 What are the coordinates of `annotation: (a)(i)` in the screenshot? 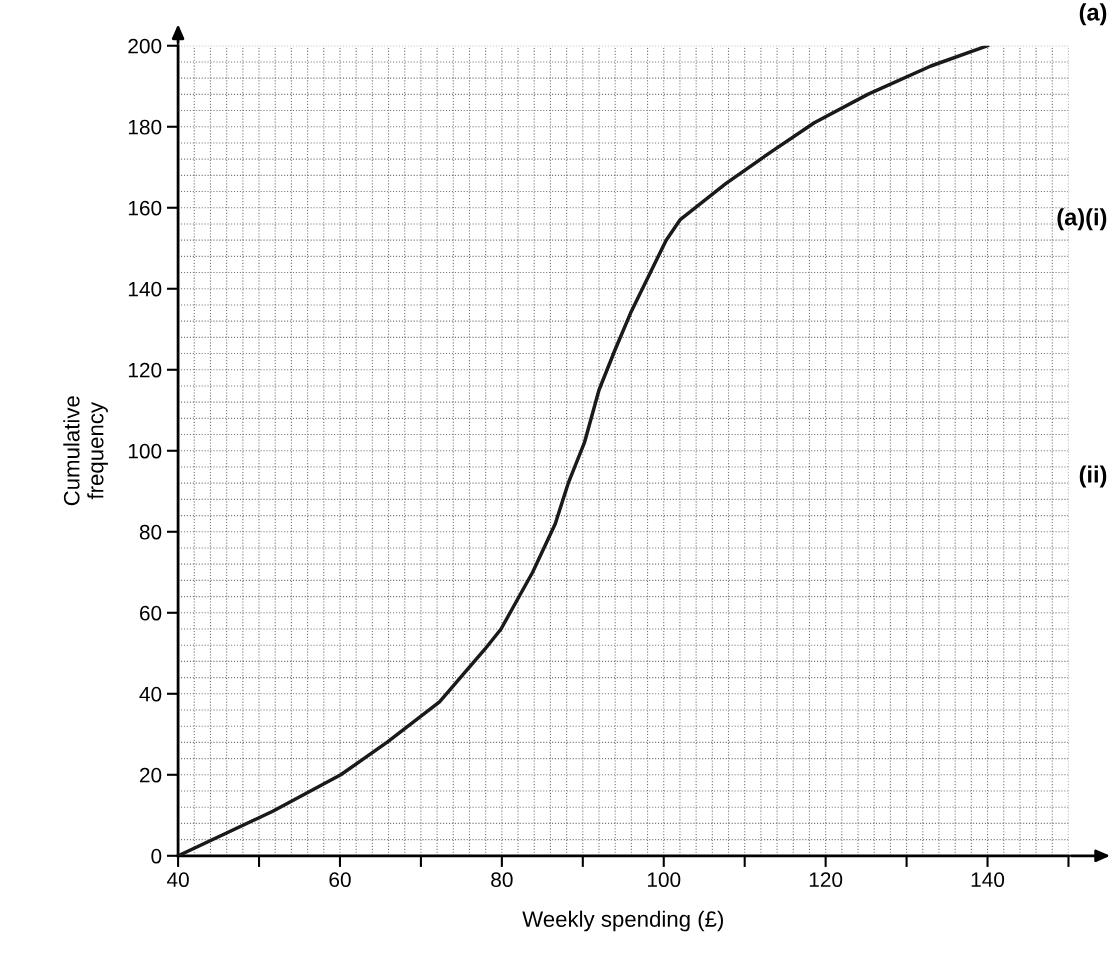 It's located at (1082, 219).